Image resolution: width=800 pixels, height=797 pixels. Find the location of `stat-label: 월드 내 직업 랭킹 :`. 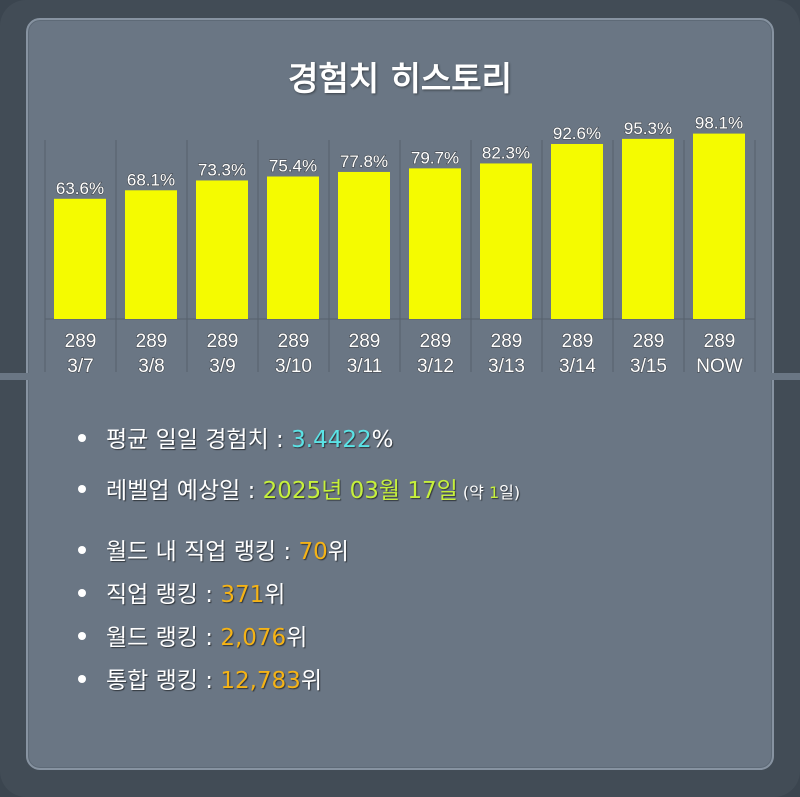

stat-label: 월드 내 직업 랭킹 : is located at coordinates (202, 552).